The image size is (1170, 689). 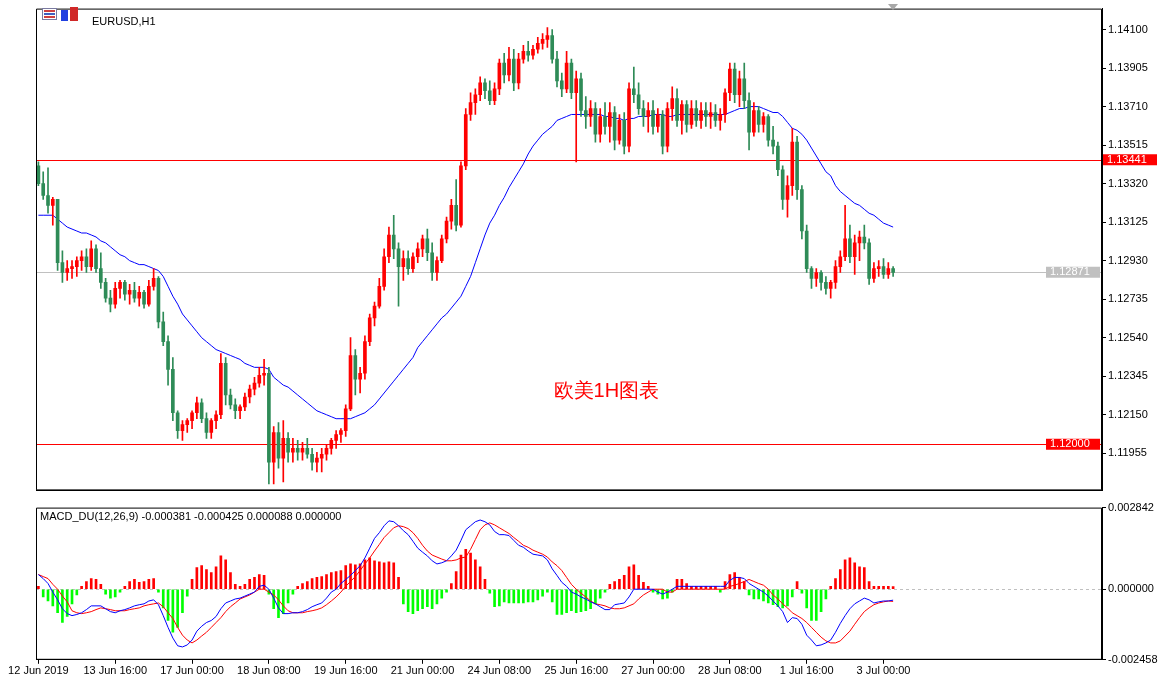 What do you see at coordinates (806, 670) in the screenshot?
I see `x-tick-label: 1 Jul 16:00` at bounding box center [806, 670].